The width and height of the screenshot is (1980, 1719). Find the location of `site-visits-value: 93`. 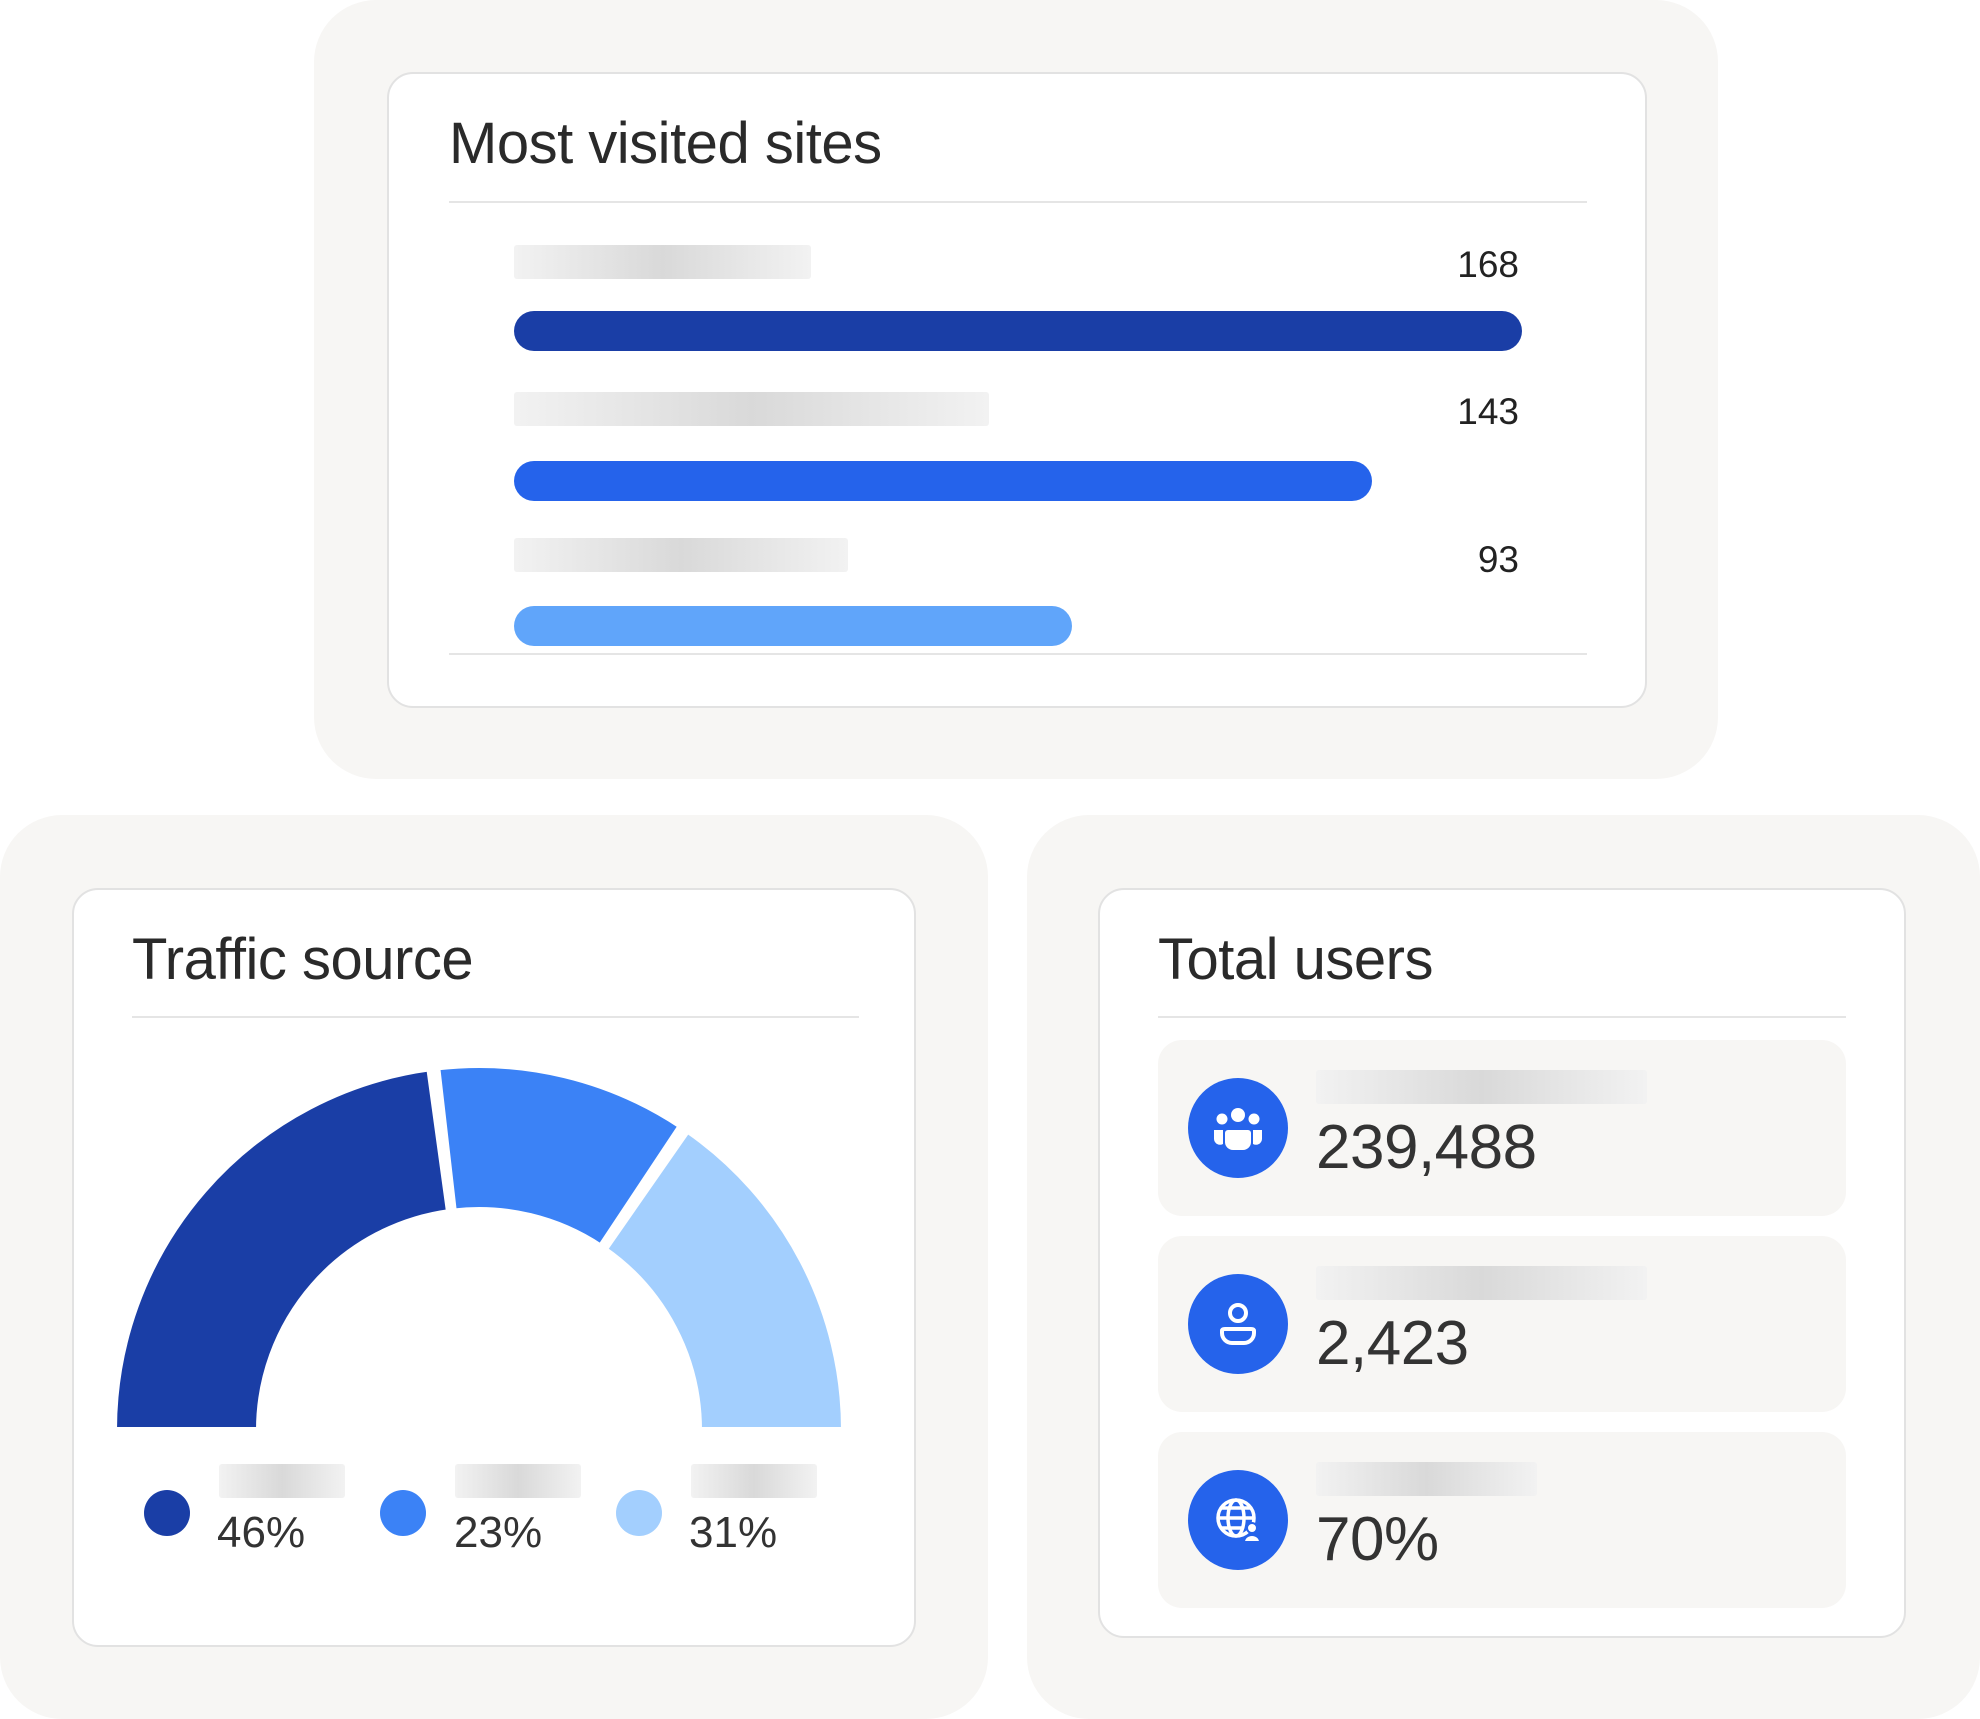

site-visits-value: 93 is located at coordinates (1498, 559).